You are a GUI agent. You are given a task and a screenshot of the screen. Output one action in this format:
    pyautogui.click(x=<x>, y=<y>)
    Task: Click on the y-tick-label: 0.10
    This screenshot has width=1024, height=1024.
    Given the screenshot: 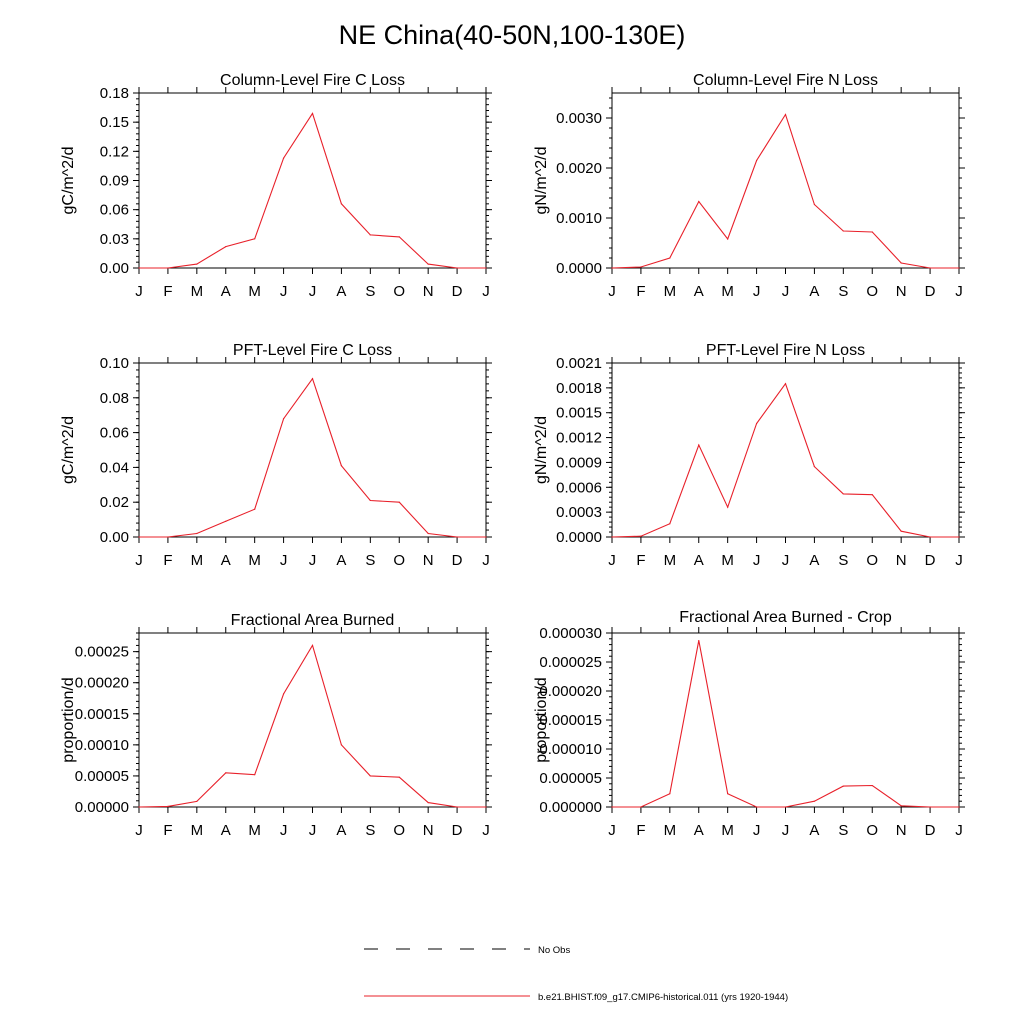 What is the action you would take?
    pyautogui.click(x=114, y=363)
    